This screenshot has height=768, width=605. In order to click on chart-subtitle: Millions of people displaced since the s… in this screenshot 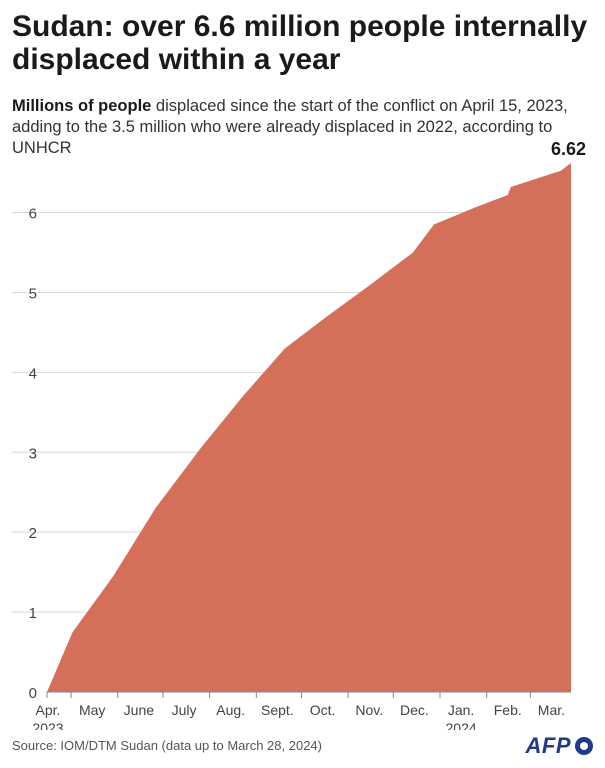, I will do `click(304, 127)`.